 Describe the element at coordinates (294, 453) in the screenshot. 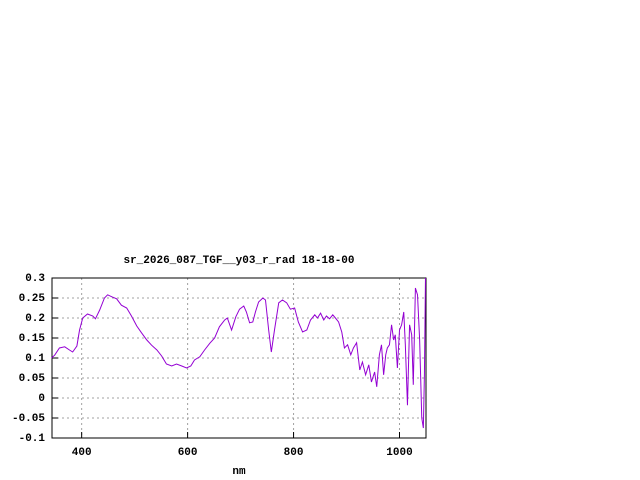

I see `x-tick-label: 800` at that location.